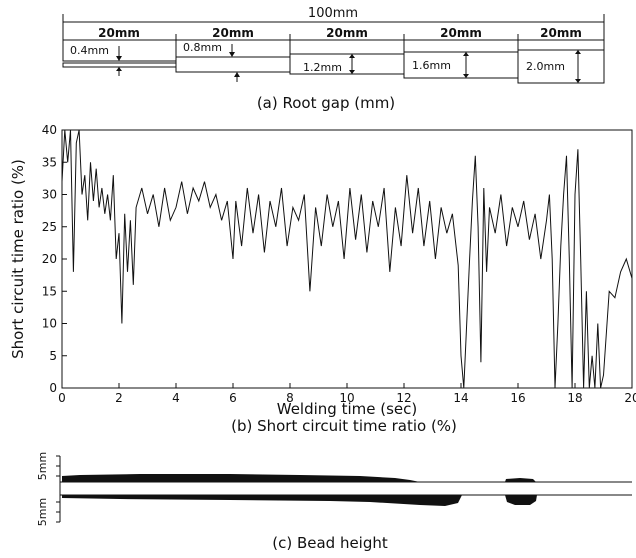 The width and height of the screenshot is (636, 558). Describe the element at coordinates (333, 13) in the screenshot. I see `total-length-label: 100mm` at that location.